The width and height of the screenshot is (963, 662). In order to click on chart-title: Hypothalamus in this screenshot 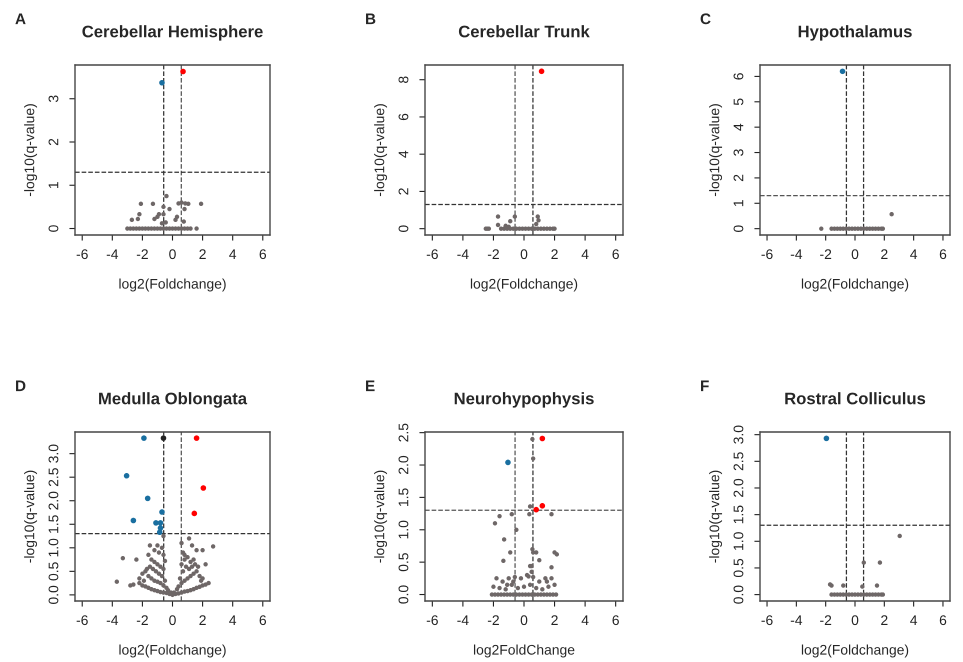, I will do `click(855, 33)`.